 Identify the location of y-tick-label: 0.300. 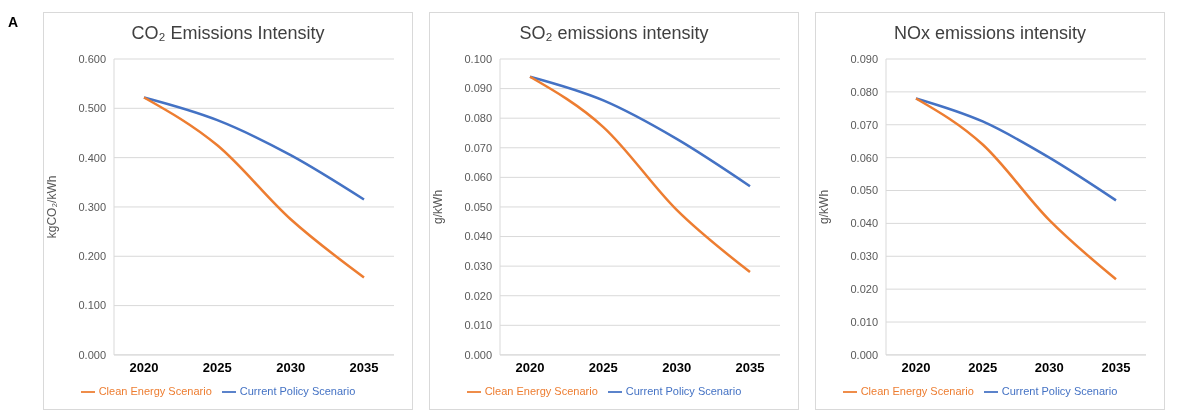
(92, 206).